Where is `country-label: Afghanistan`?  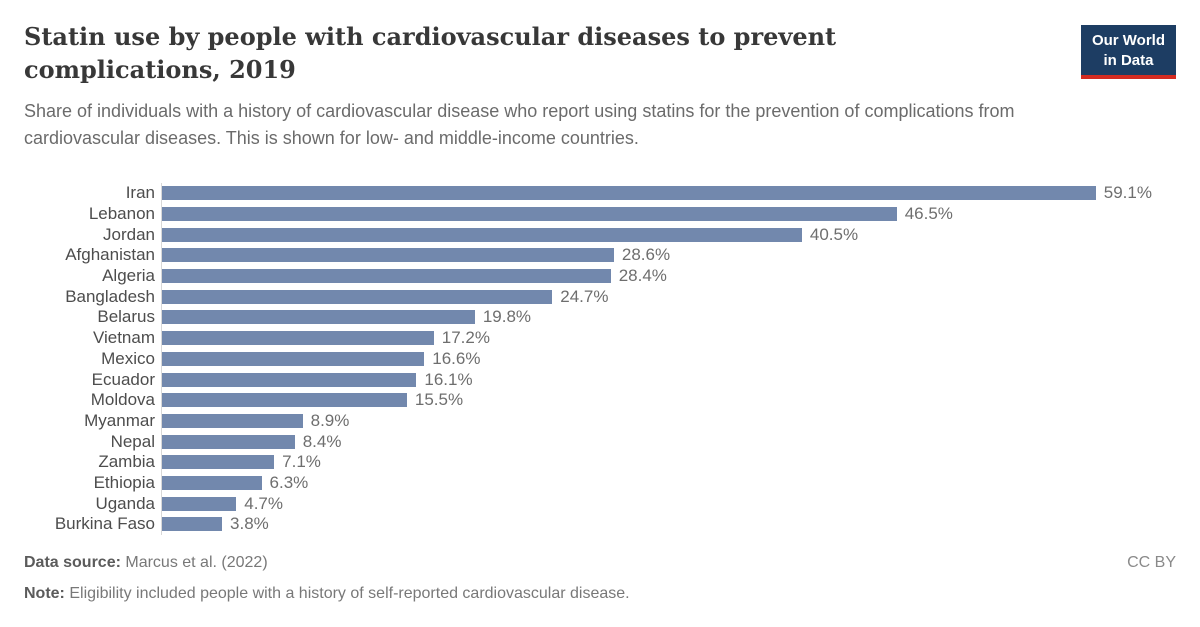 country-label: Afghanistan is located at coordinates (110, 255).